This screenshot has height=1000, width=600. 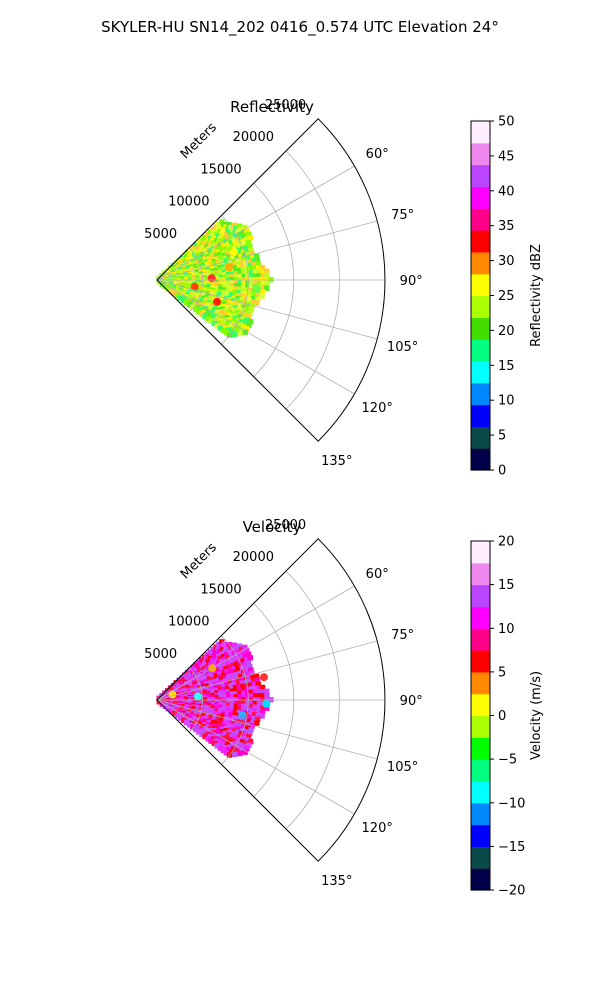 What do you see at coordinates (199, 141) in the screenshot?
I see `radial-axis-label: Meters` at bounding box center [199, 141].